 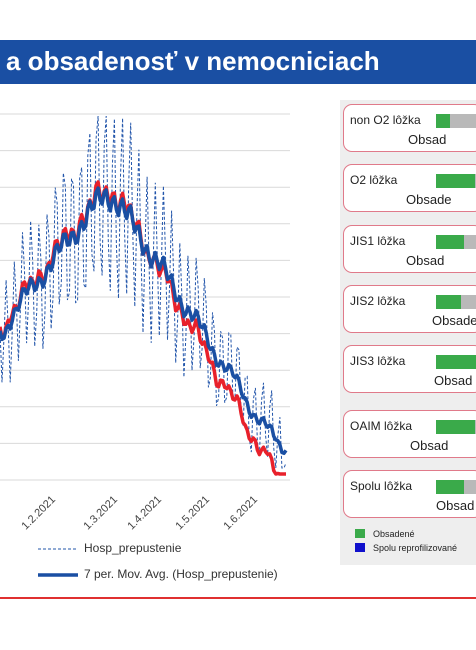 I want to click on key-label: Spolu reprofilizované, so click(x=415, y=548).